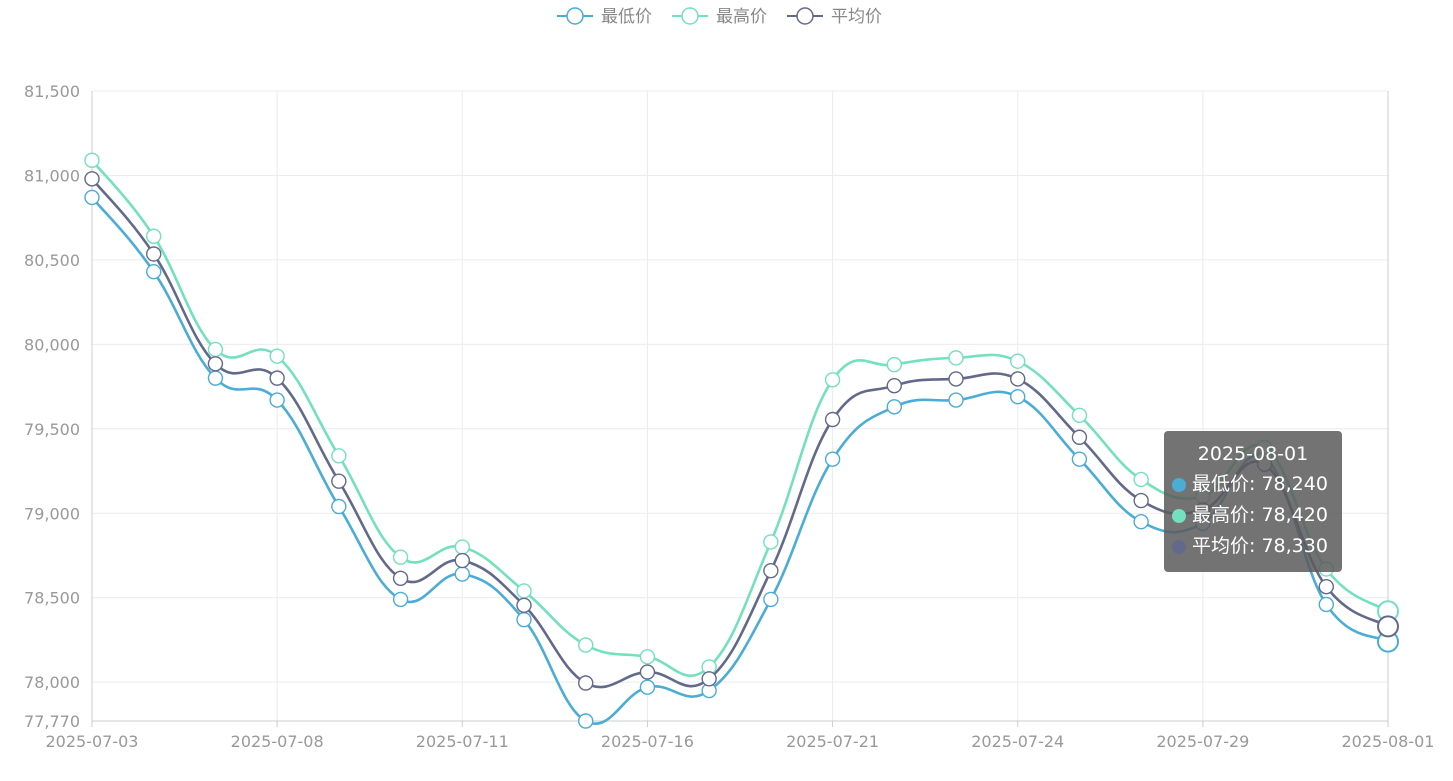 The height and width of the screenshot is (781, 1453). What do you see at coordinates (832, 741) in the screenshot?
I see `x-tick-label: 2025-07-21` at bounding box center [832, 741].